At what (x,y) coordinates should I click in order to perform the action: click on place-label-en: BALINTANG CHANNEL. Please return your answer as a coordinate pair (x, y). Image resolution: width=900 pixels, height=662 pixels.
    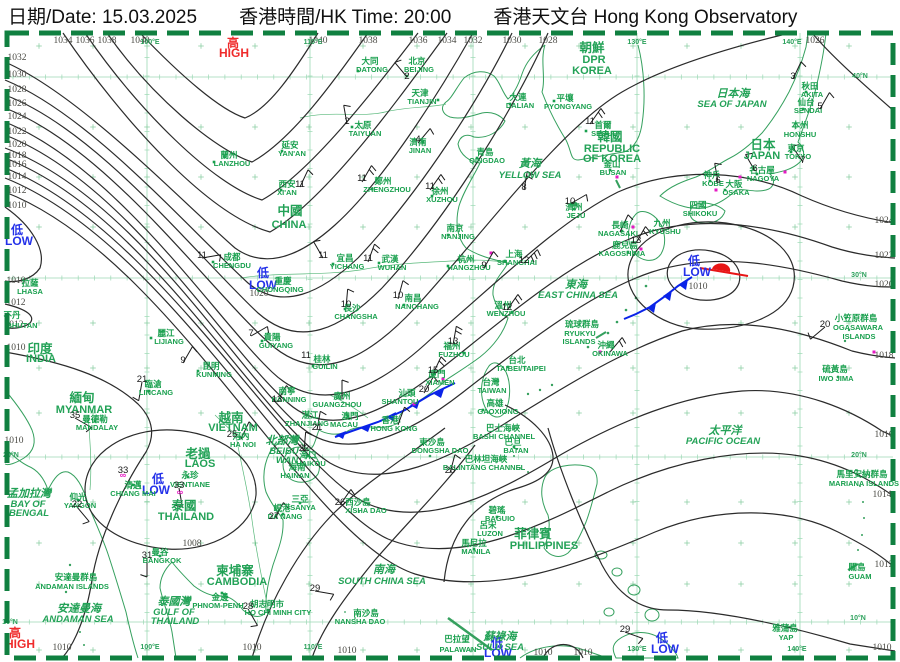
    Looking at the image, I should click on (484, 467).